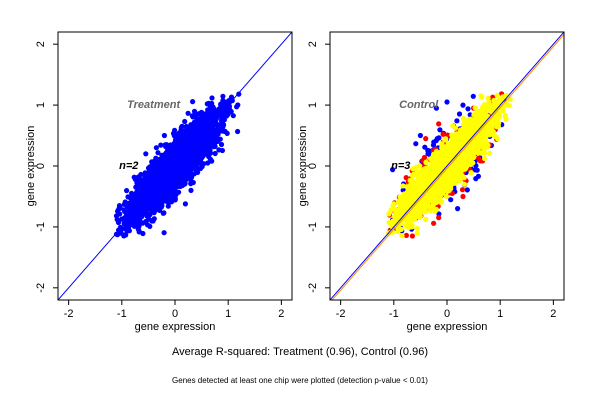 This screenshot has width=600, height=400. Describe the element at coordinates (41, 105) in the screenshot. I see `y-tick-label: 1` at that location.